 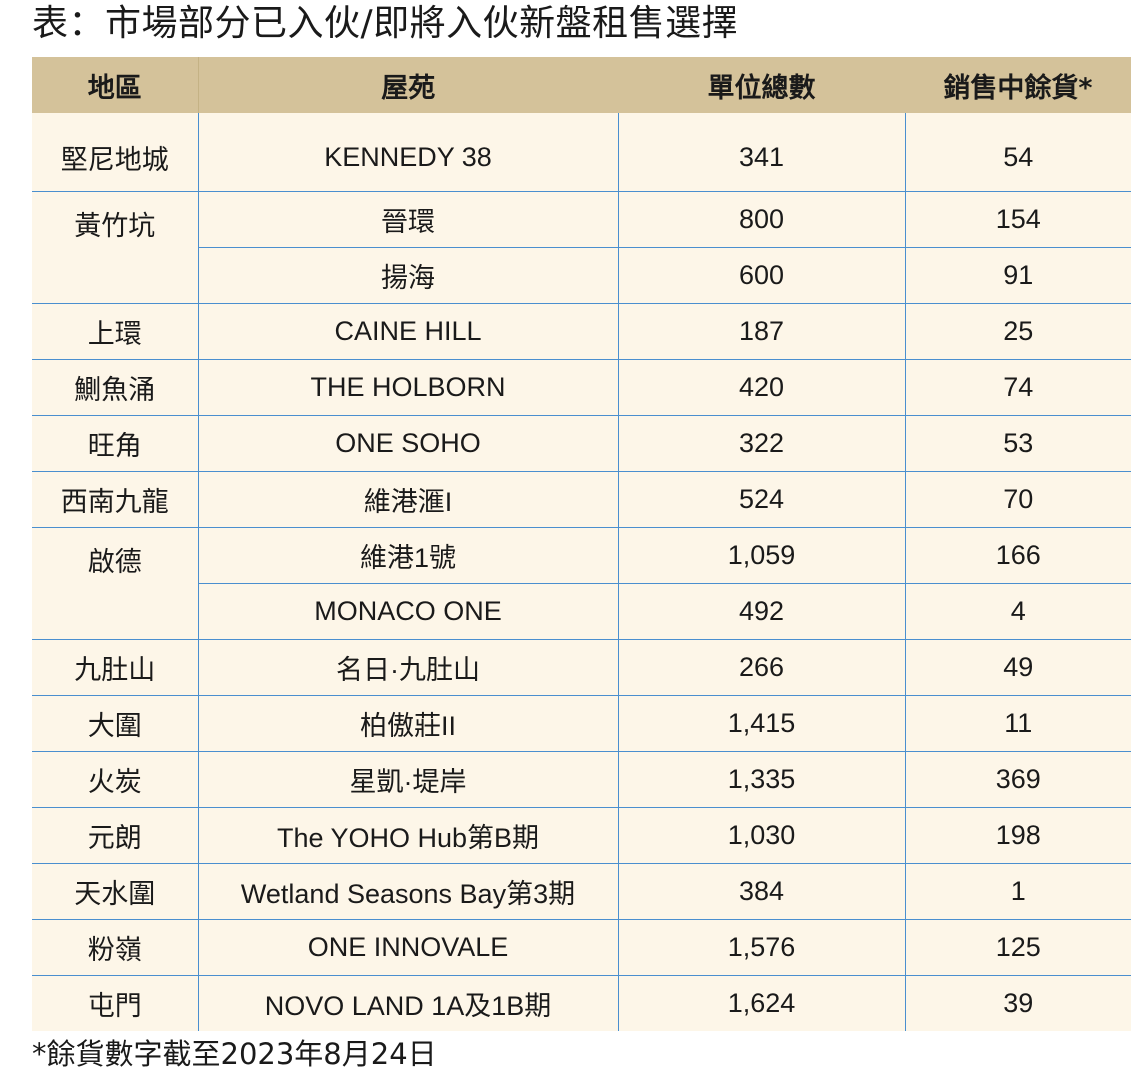 I want to click on table-row: 火炭 星凱·堤岸 1,335 369, so click(x=581, y=779).